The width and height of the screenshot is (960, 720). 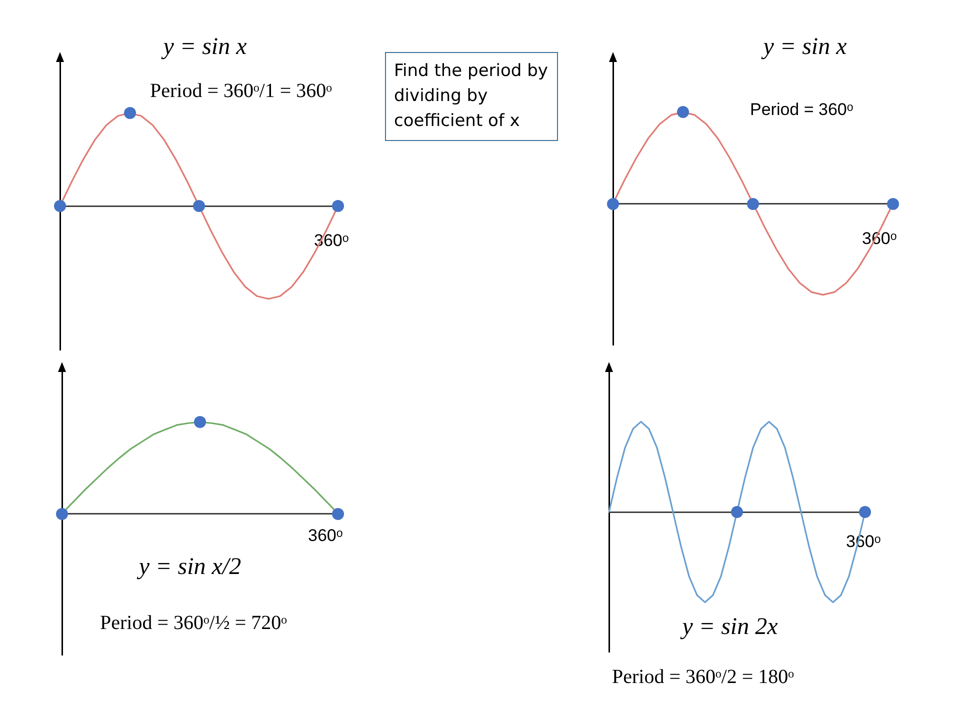 I want to click on text: Find the period by dividing by coefficient of x, so click(x=471, y=96).